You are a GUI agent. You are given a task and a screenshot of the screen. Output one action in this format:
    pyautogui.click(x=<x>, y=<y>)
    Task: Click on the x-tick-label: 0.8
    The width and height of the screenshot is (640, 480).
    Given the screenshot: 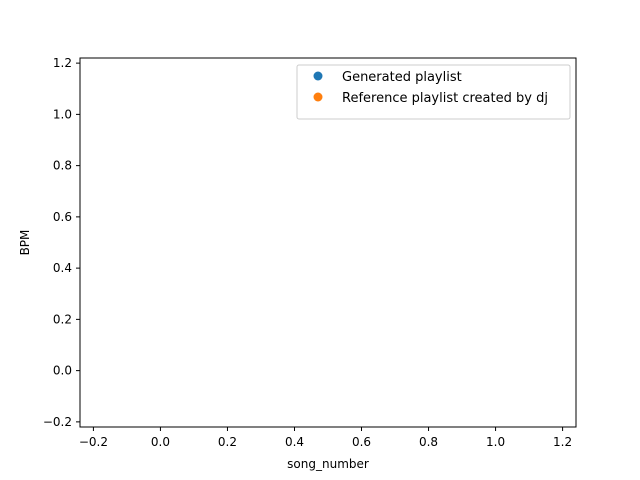 What is the action you would take?
    pyautogui.click(x=428, y=442)
    